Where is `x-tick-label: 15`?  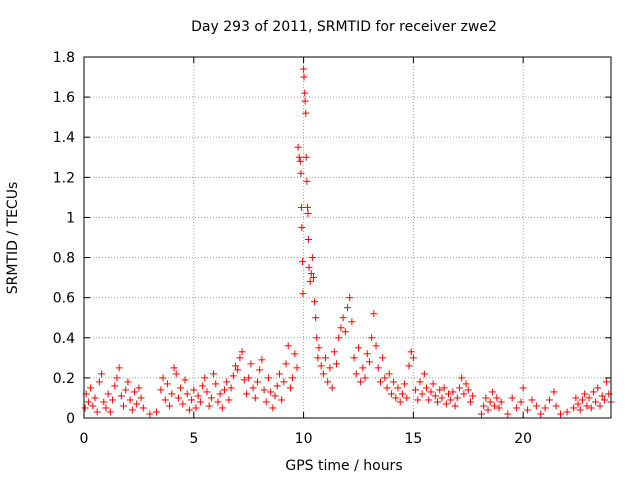
x-tick-label: 15 is located at coordinates (413, 439).